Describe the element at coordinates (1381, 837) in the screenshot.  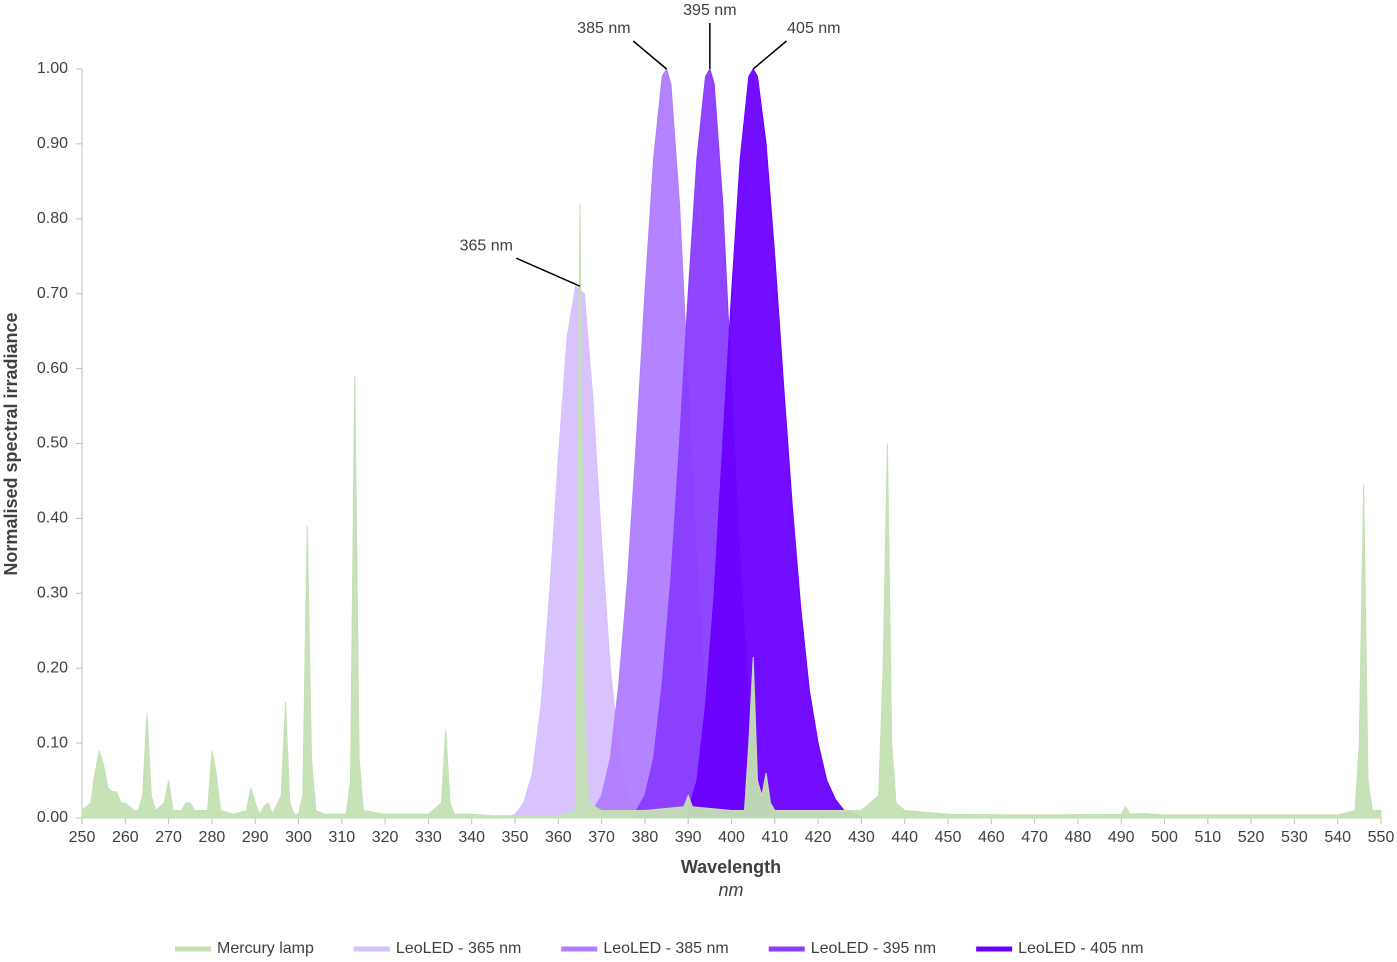
I see `x-tick-label: 550` at that location.